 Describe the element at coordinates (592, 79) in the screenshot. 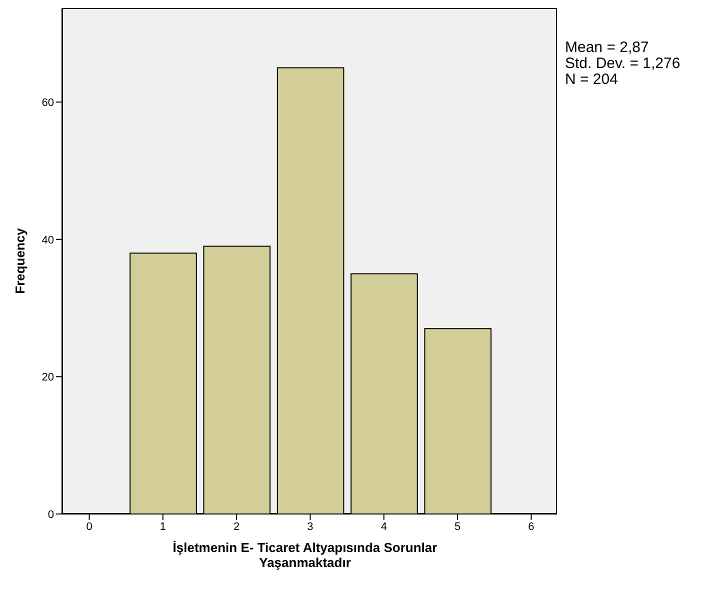

I see `text: N = 204` at that location.